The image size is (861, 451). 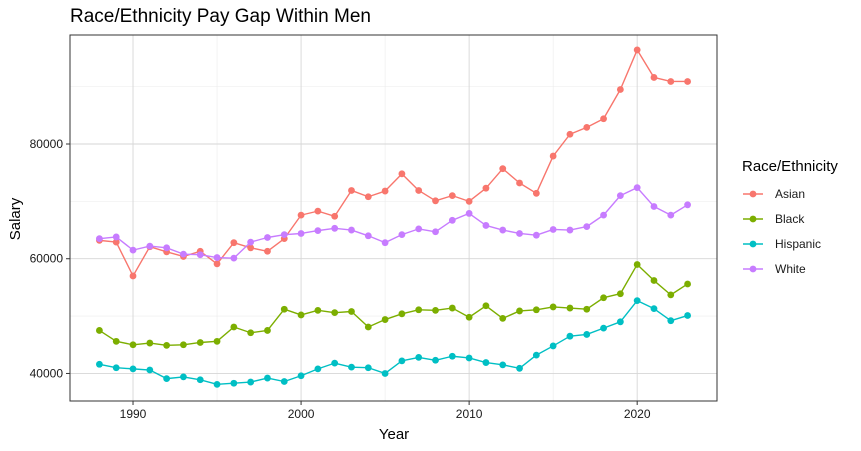 What do you see at coordinates (47, 373) in the screenshot?
I see `y-tick-label: 40000` at bounding box center [47, 373].